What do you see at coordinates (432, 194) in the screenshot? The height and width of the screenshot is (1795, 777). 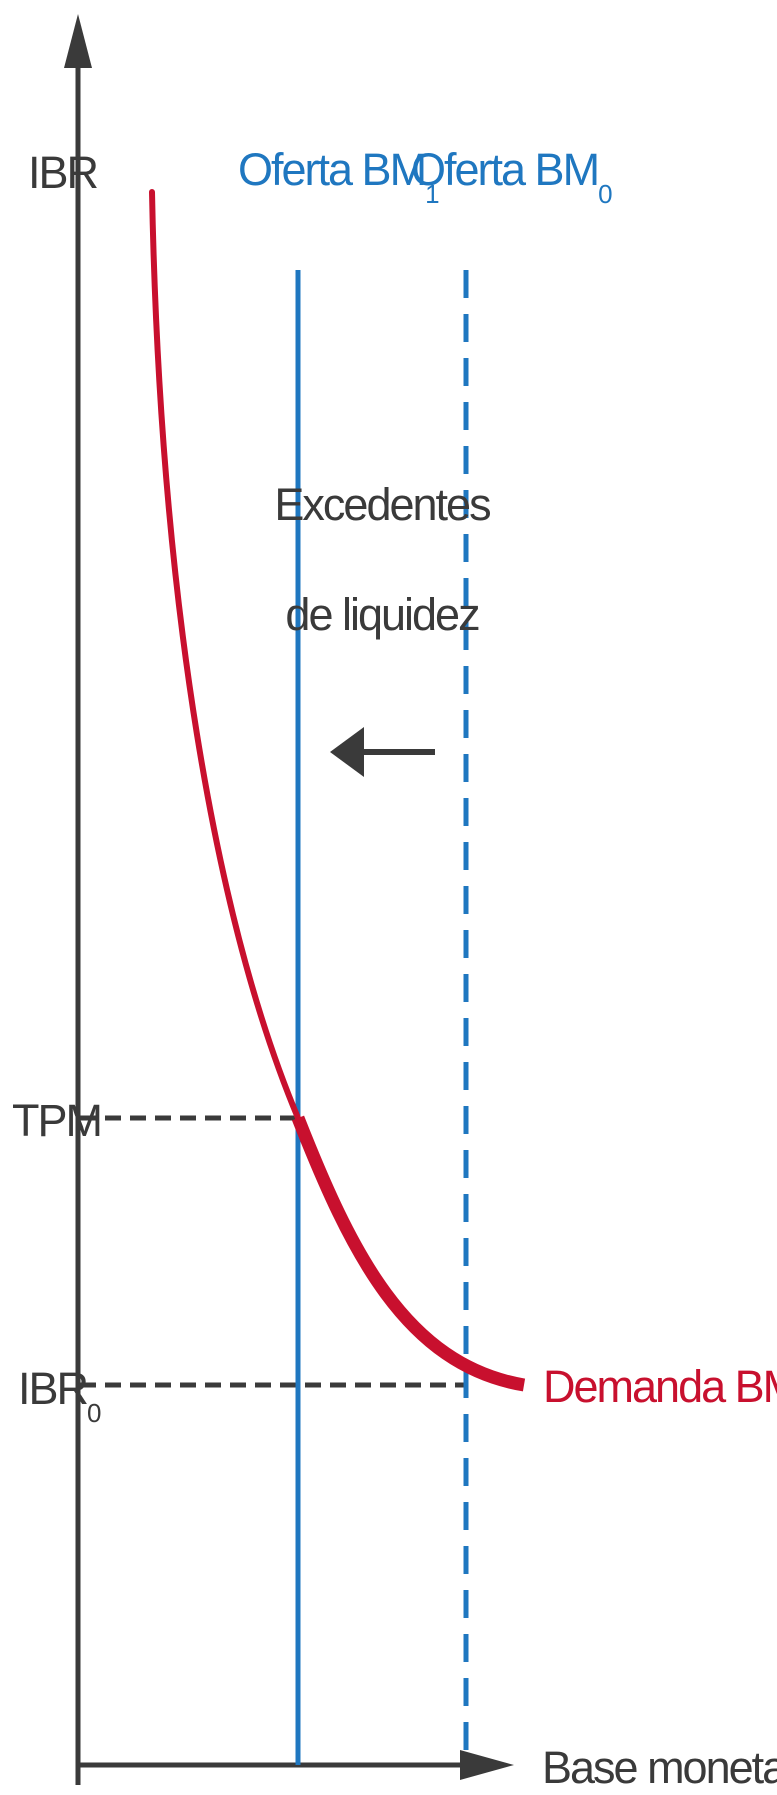 I see `supply-bm1-subscript: 1` at bounding box center [432, 194].